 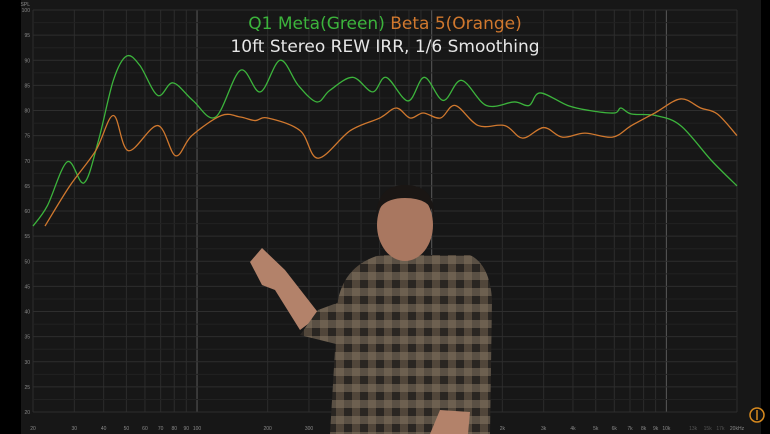 What do you see at coordinates (737, 429) in the screenshot?
I see `x-tick-label: 20kHz` at bounding box center [737, 429].